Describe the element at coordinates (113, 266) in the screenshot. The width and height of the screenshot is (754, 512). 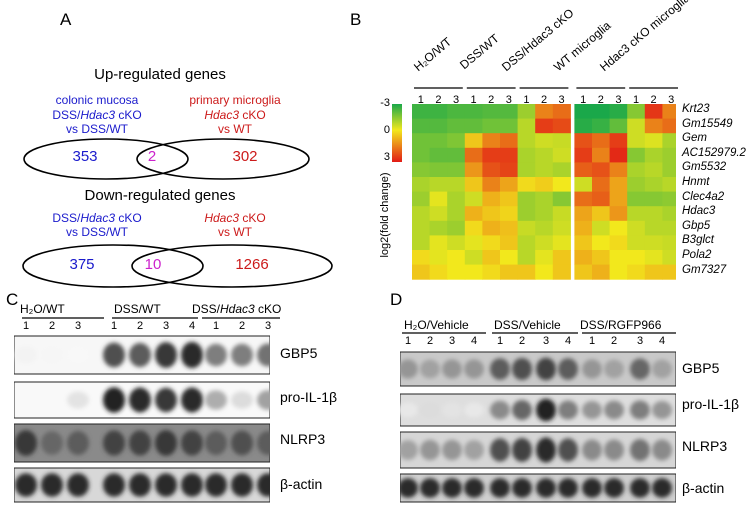
I see `venn-down-left-ellipse` at that location.